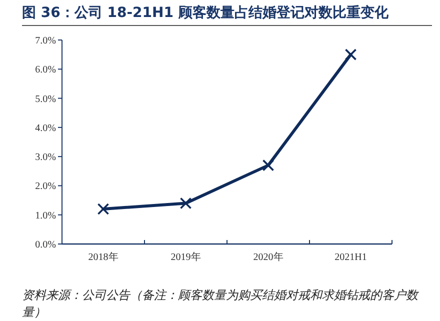 The height and width of the screenshot is (321, 440). What do you see at coordinates (221, 304) in the screenshot?
I see `text: 资料来源：公司公告（备注：顾客数量为购买结婚对戒和求婚钻戒的客户数量）` at bounding box center [221, 304].